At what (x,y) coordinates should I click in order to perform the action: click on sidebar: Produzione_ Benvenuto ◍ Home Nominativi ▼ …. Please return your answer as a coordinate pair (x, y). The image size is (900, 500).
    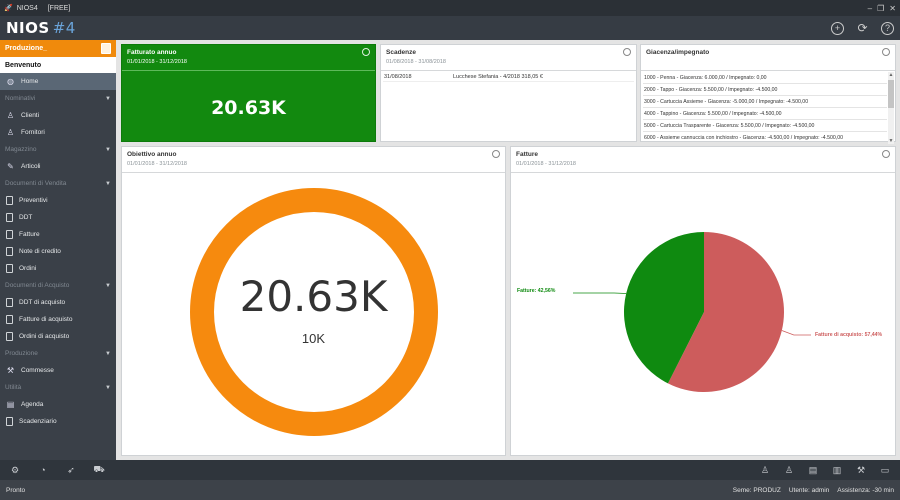
    Looking at the image, I should click on (58, 250).